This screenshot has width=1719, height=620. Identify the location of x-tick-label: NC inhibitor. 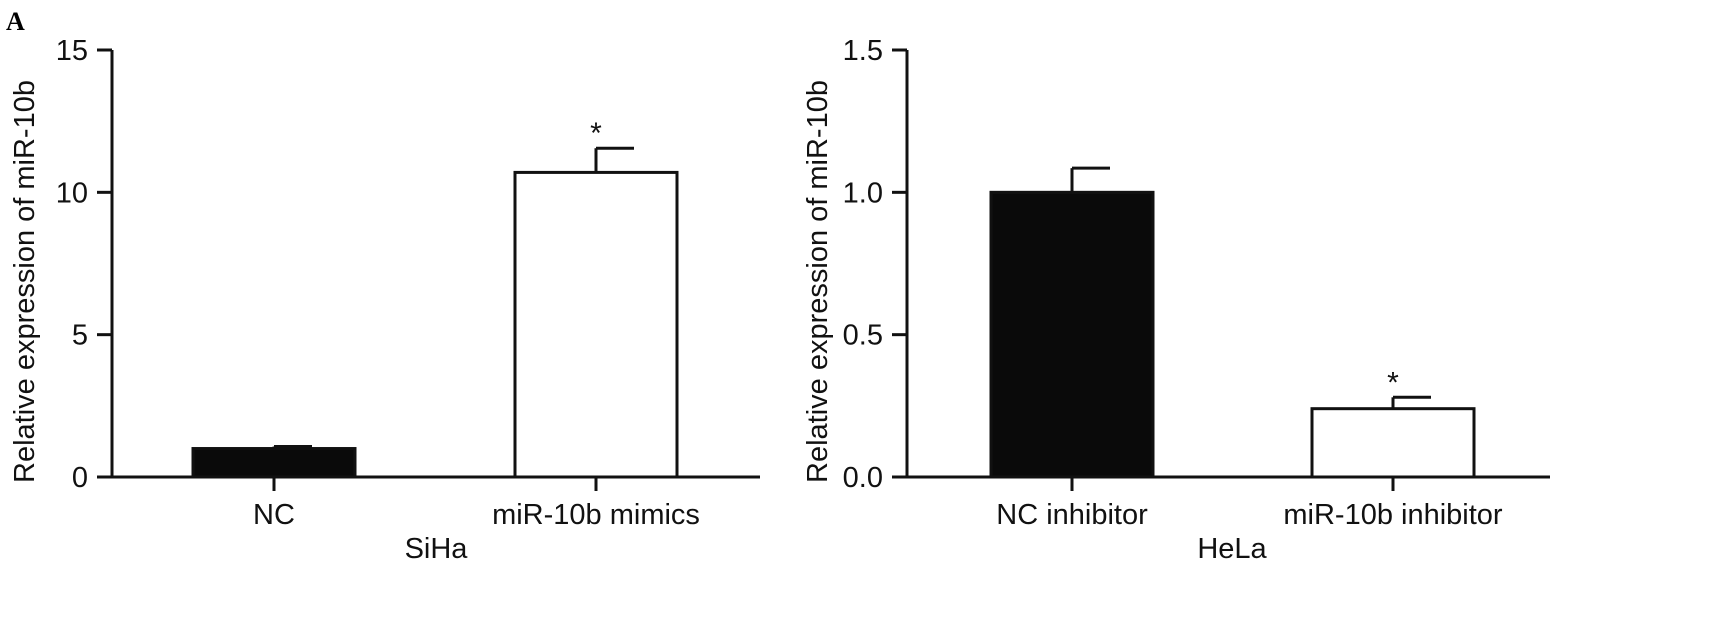
(1072, 515).